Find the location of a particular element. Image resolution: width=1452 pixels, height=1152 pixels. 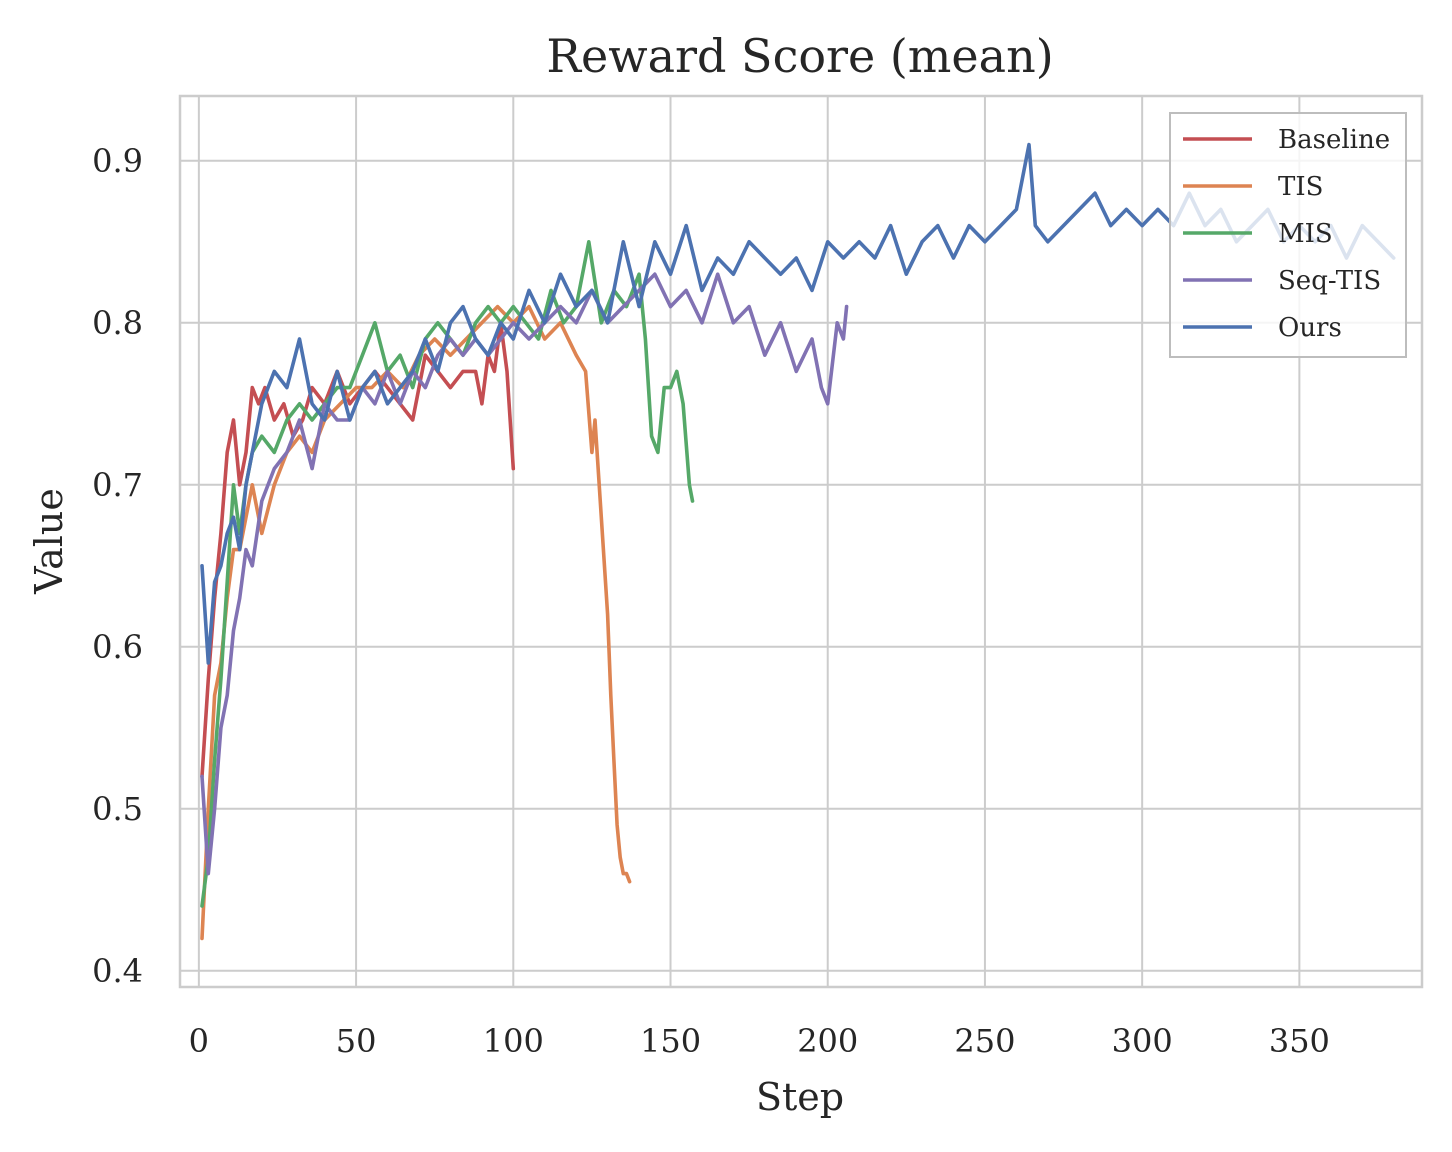

x-tick-label: 250 is located at coordinates (984, 1041).